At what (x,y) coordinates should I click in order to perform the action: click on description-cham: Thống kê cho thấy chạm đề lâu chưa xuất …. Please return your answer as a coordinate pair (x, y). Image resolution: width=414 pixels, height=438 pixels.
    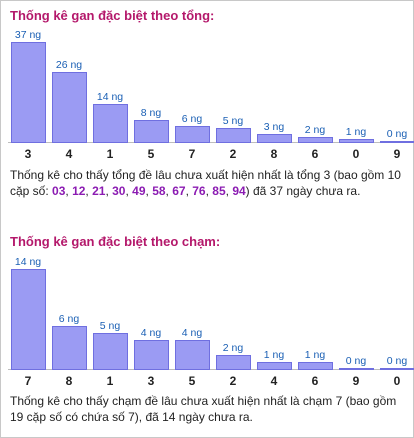
    Looking at the image, I should click on (203, 409).